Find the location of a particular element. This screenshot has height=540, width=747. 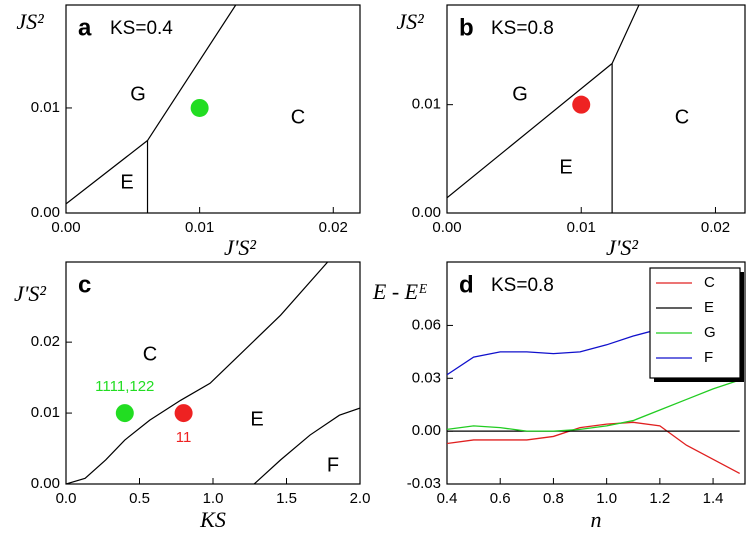

panel-label: d is located at coordinates (466, 284).